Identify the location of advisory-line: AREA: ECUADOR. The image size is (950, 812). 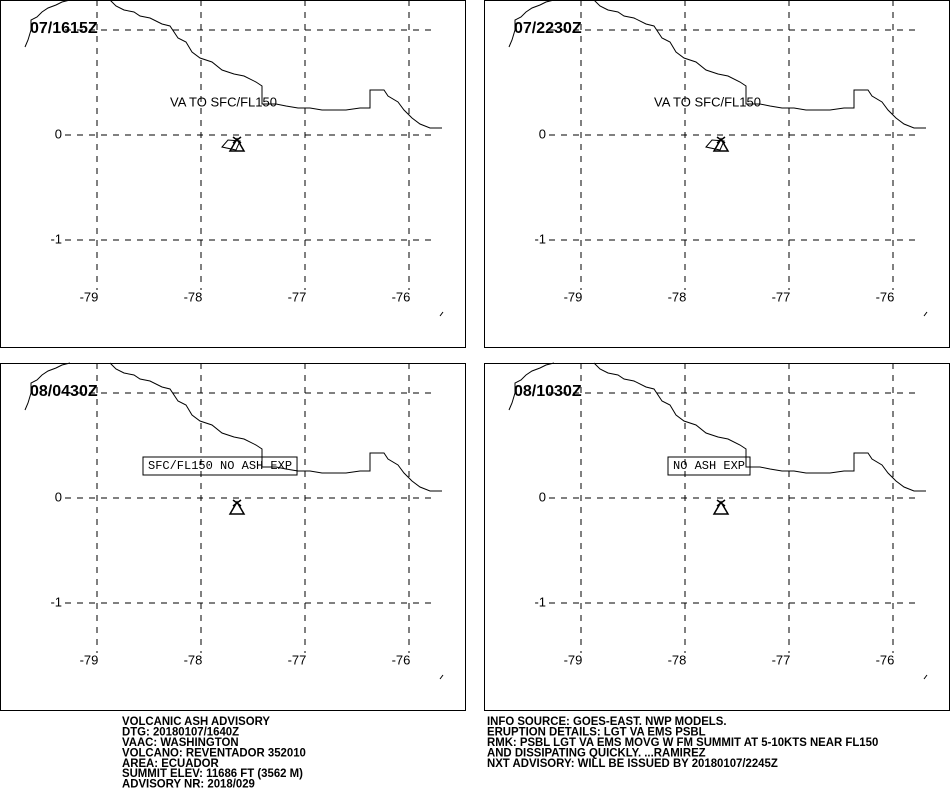
(170, 763).